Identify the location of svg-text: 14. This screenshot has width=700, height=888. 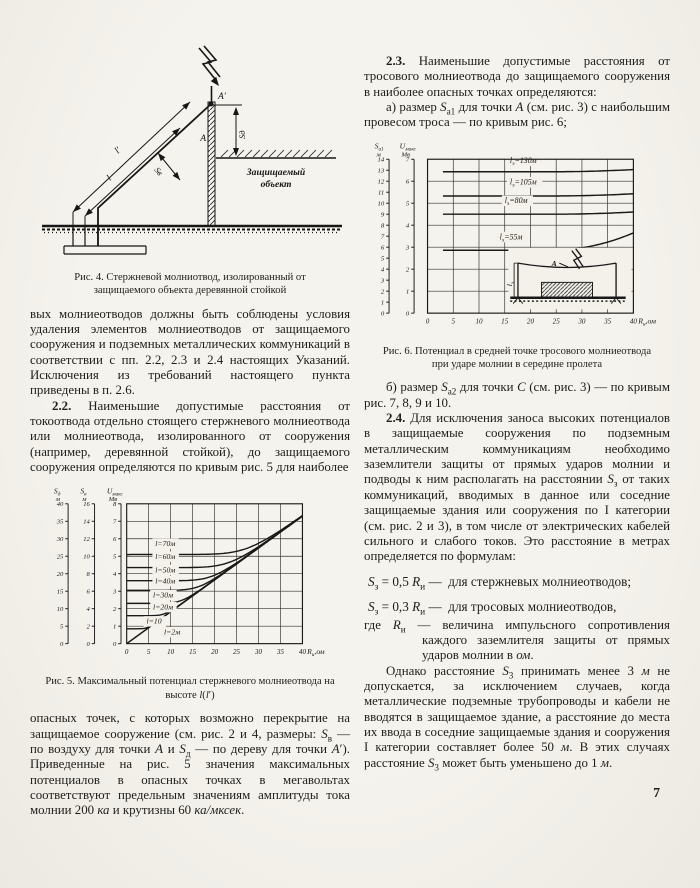
(381, 159).